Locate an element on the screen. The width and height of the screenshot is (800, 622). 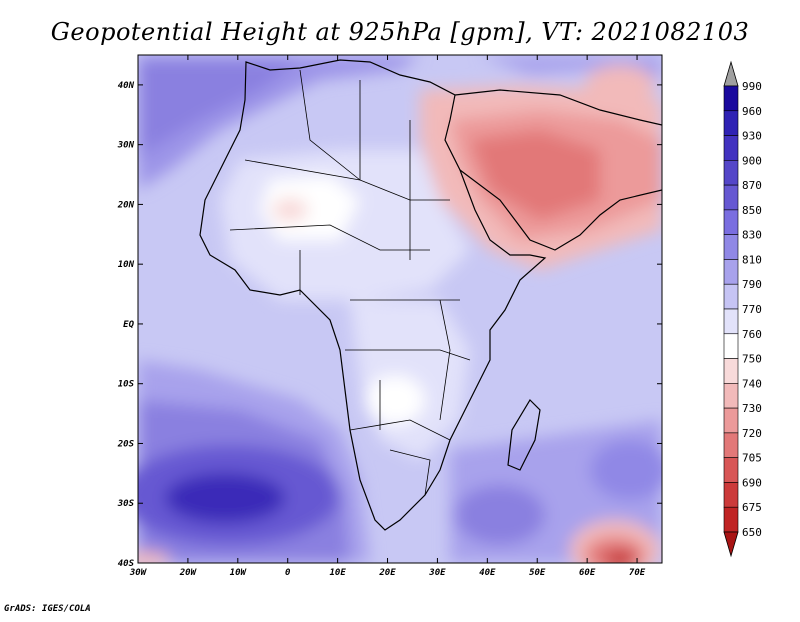
arabia-coastline is located at coordinates (560, 210).